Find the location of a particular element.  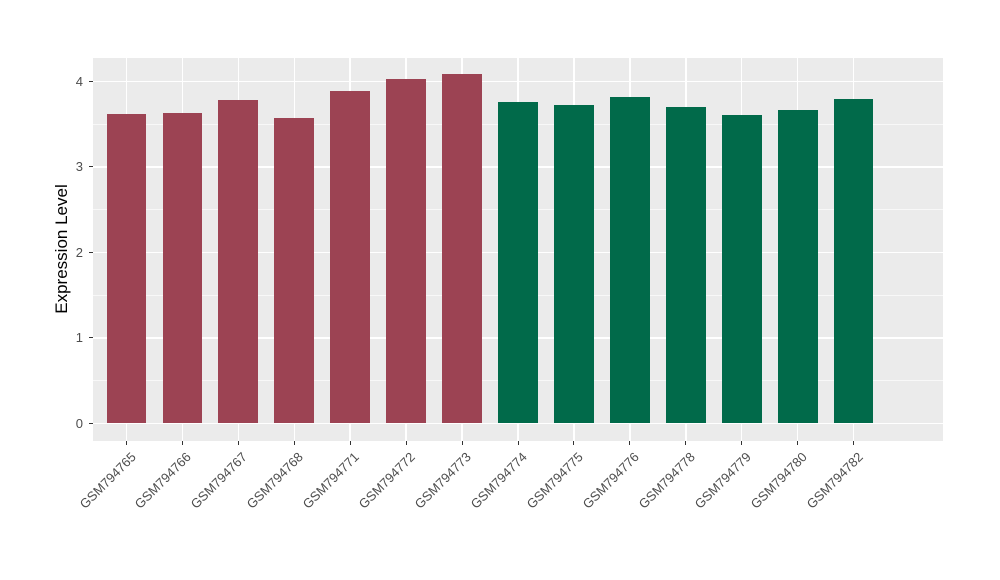

y-tick-label: 4 is located at coordinates (79, 81).